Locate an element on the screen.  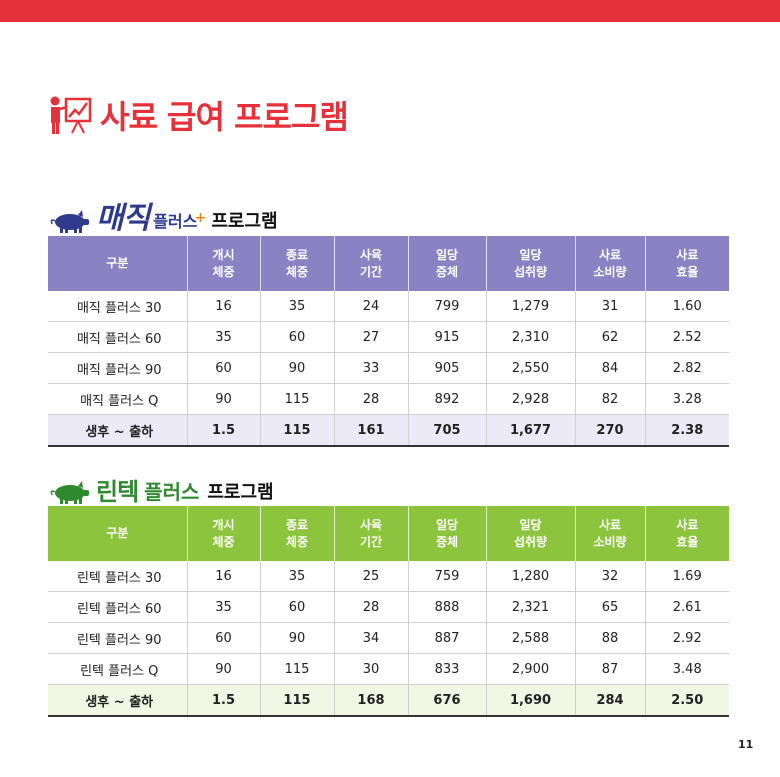
total-row: 생후 ~ 출하 1.5 115 168 676 1,690 284 2.50 is located at coordinates (388, 700).